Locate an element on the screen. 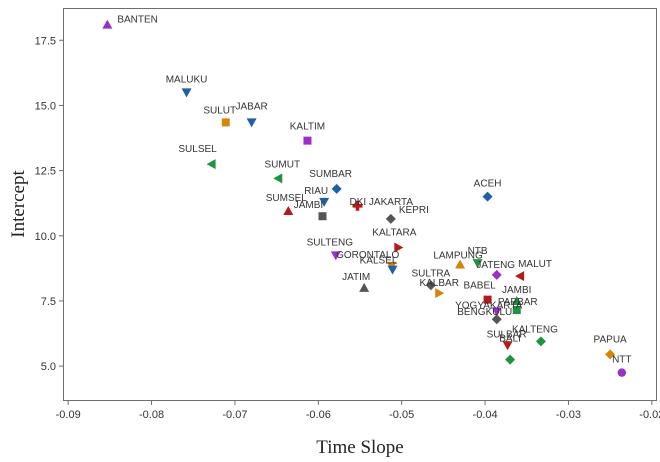  point-label: GORONTALO is located at coordinates (367, 255).